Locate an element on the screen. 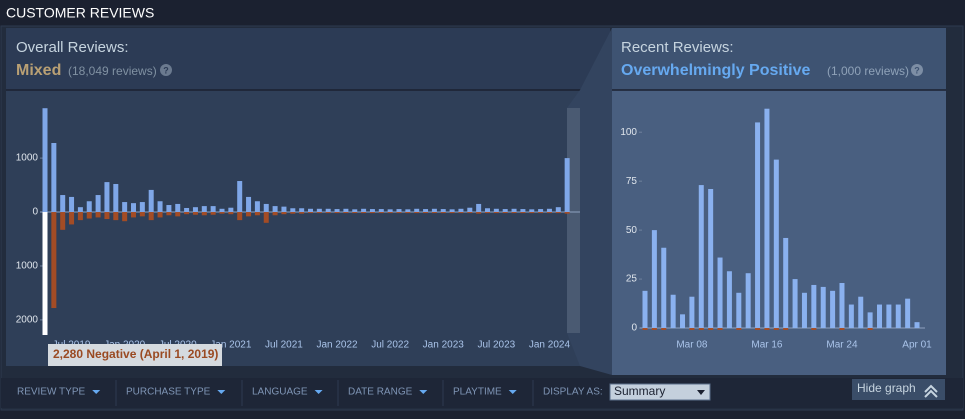 This screenshot has width=965, height=419. panel-title: Recent Reviews: is located at coordinates (677, 47).